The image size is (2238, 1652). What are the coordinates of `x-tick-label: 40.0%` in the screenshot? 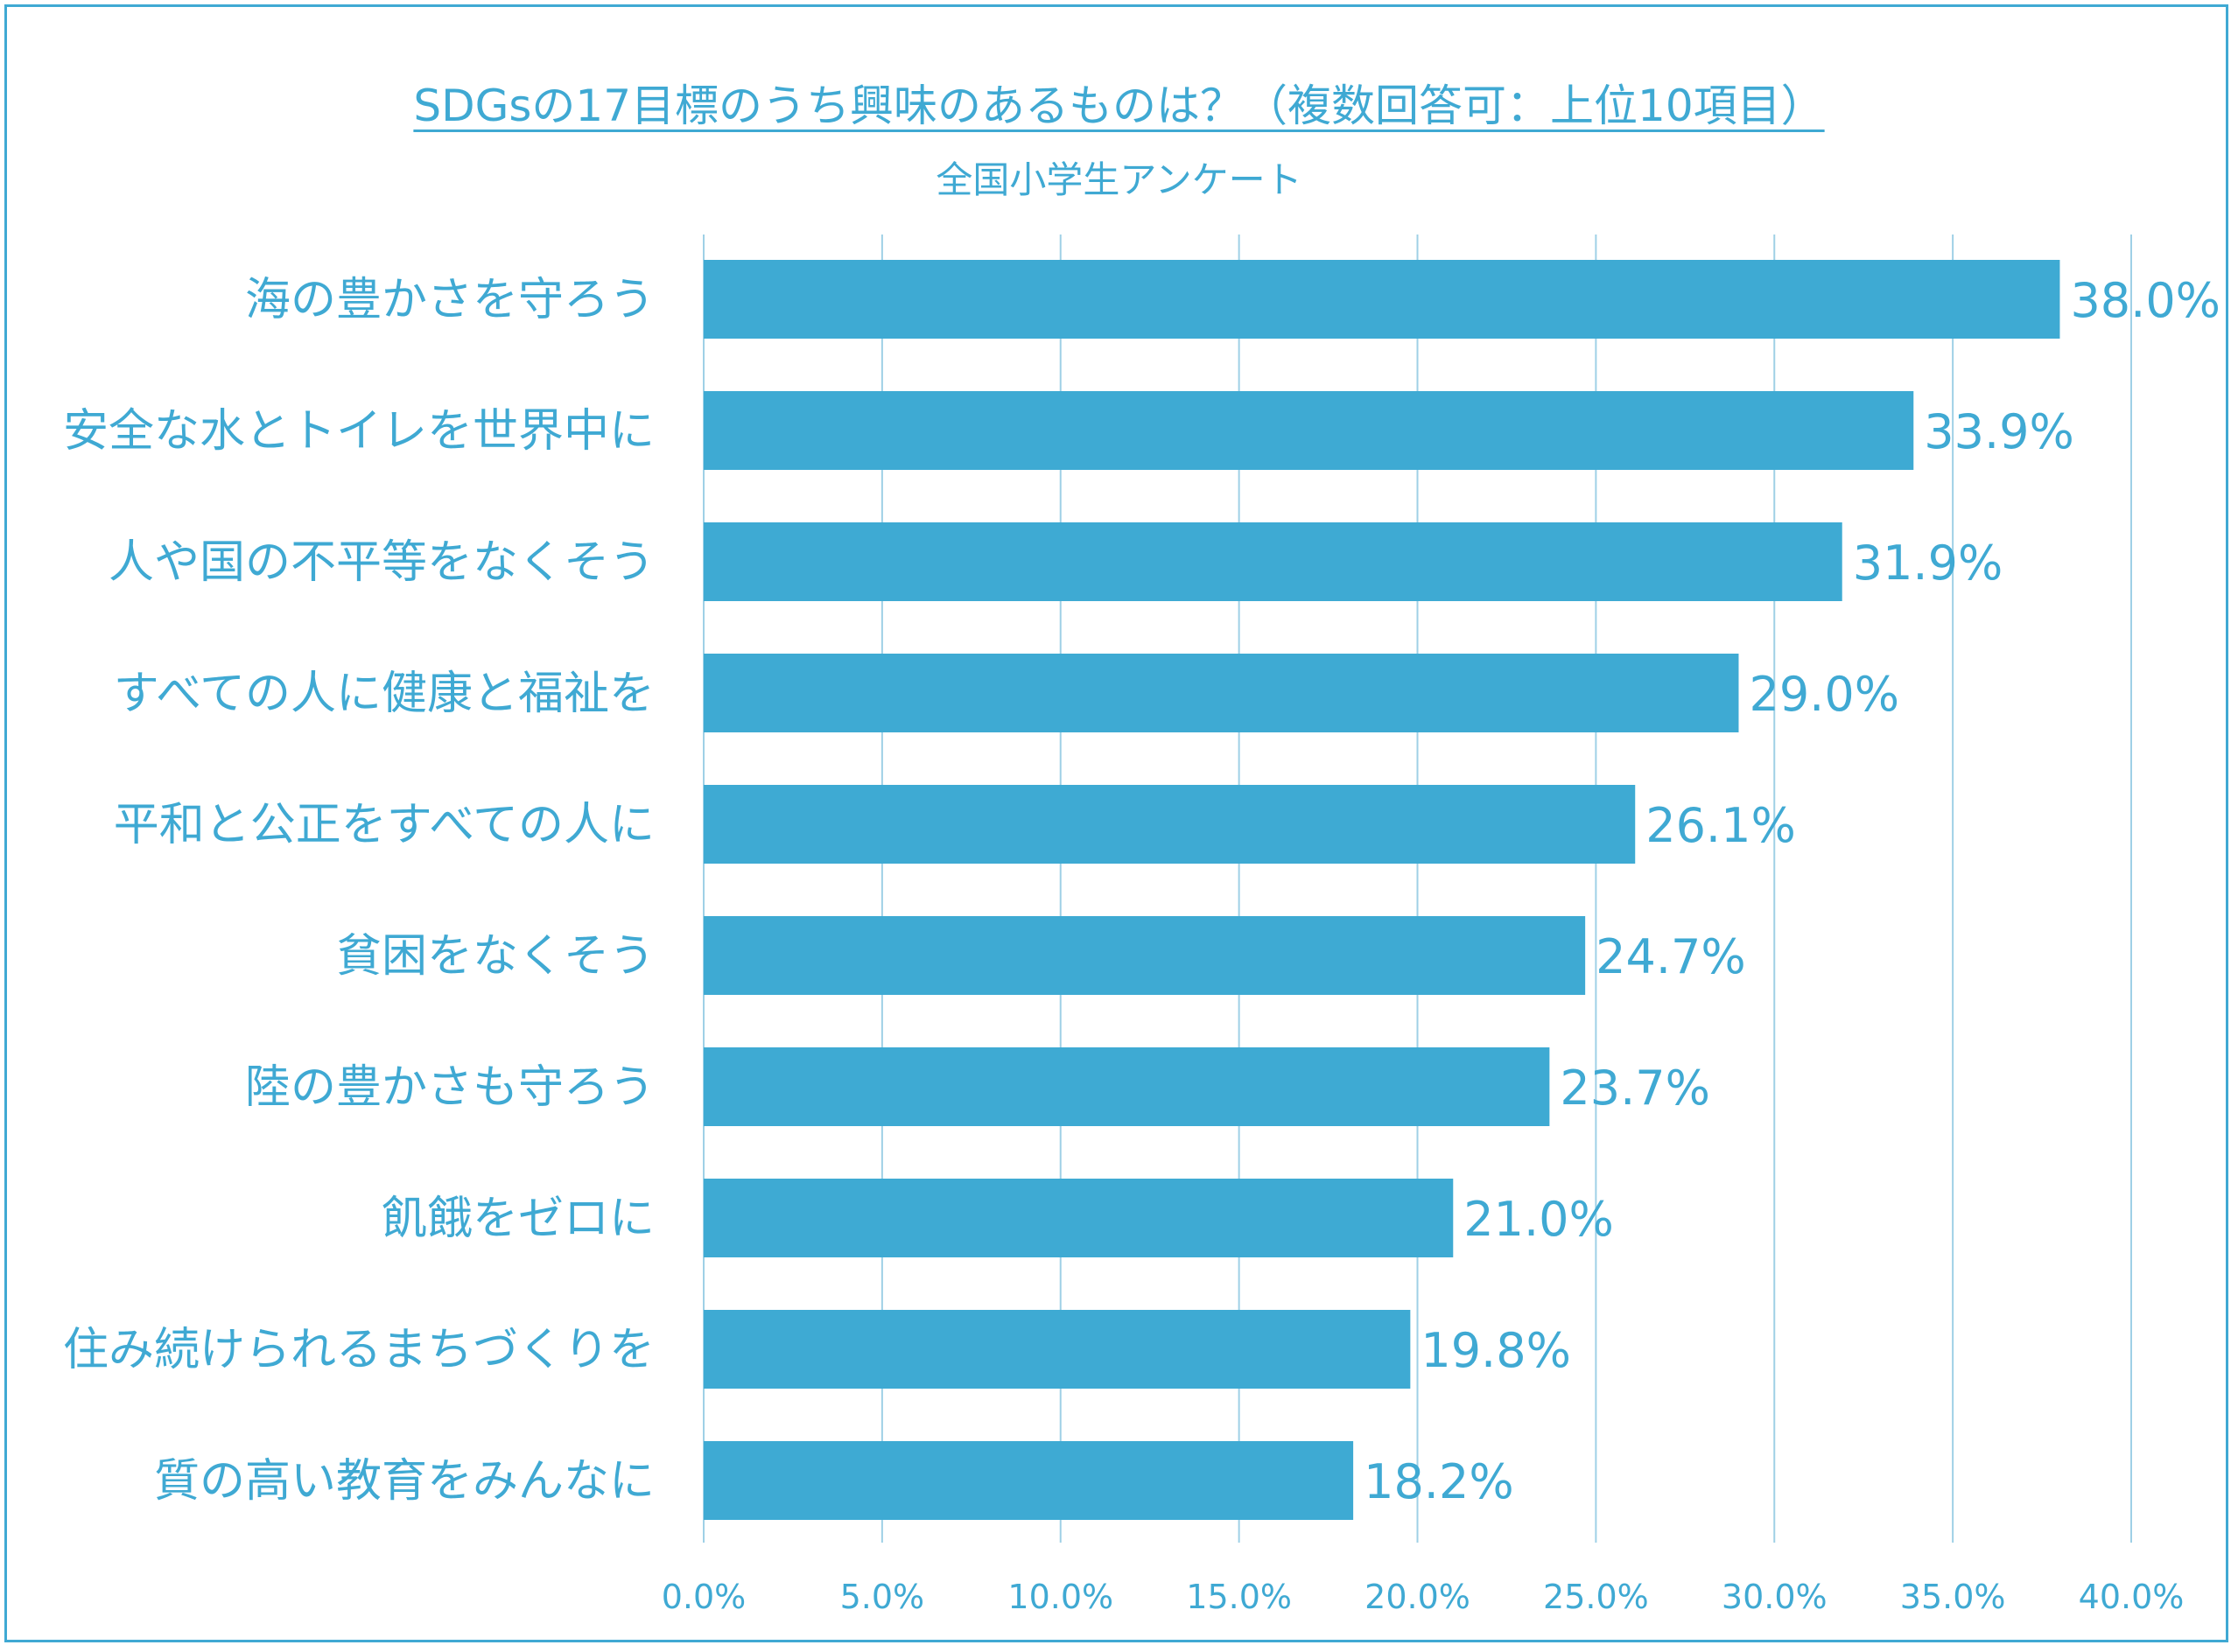 It's located at (2132, 1597).